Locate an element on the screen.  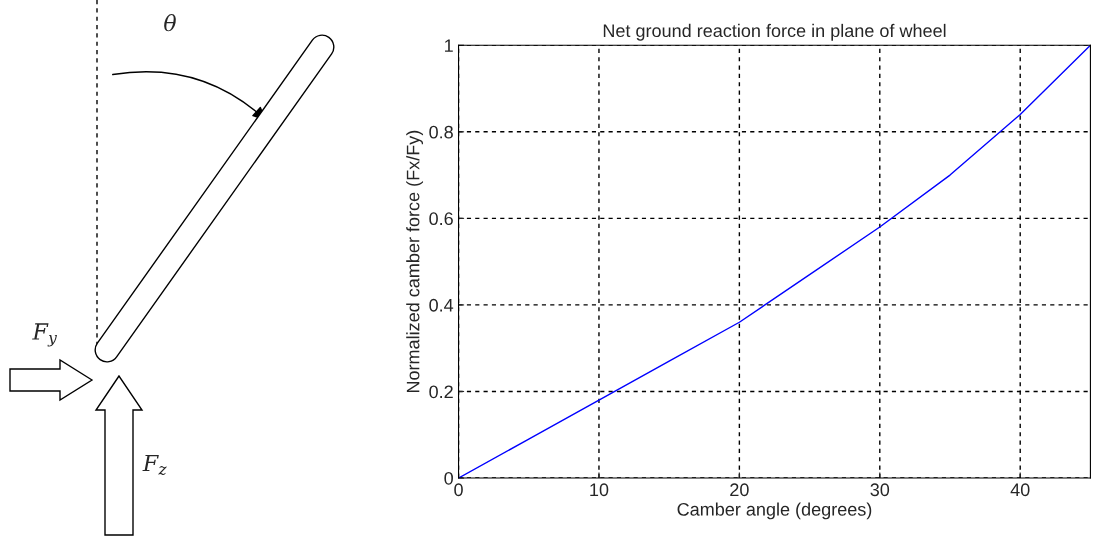
x-tick-label: 40 is located at coordinates (1020, 490).